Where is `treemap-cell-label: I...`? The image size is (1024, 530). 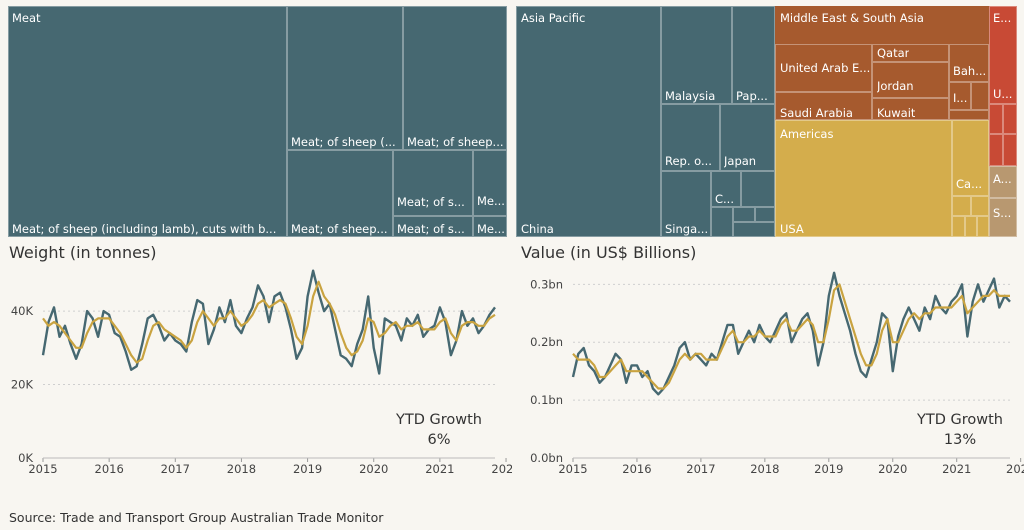 treemap-cell-label: I... is located at coordinates (960, 98).